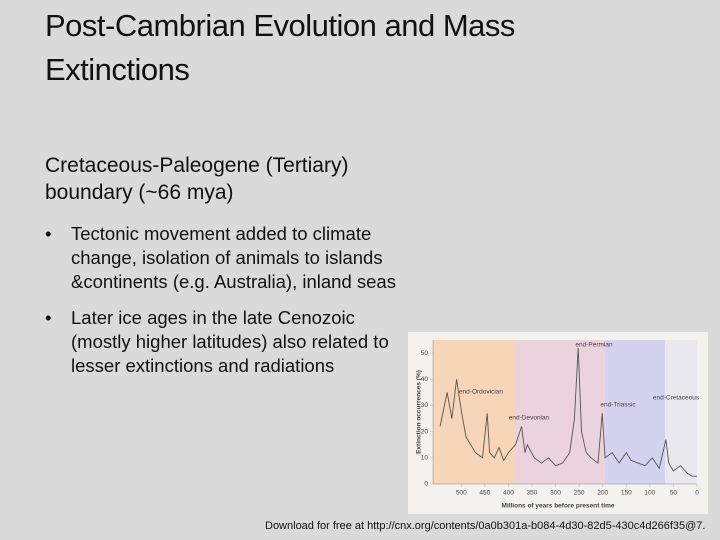 The height and width of the screenshot is (540, 720). I want to click on y-tick-label: 50, so click(425, 353).